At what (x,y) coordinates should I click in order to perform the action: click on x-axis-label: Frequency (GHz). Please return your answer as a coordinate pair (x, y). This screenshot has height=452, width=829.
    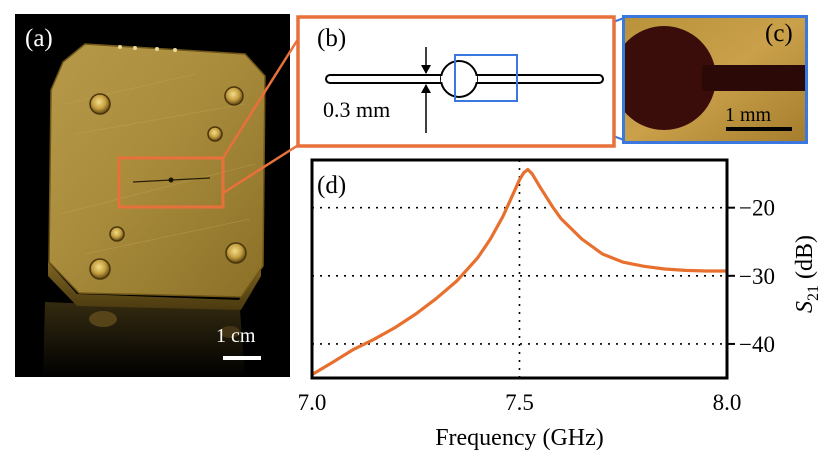
    Looking at the image, I should click on (519, 438).